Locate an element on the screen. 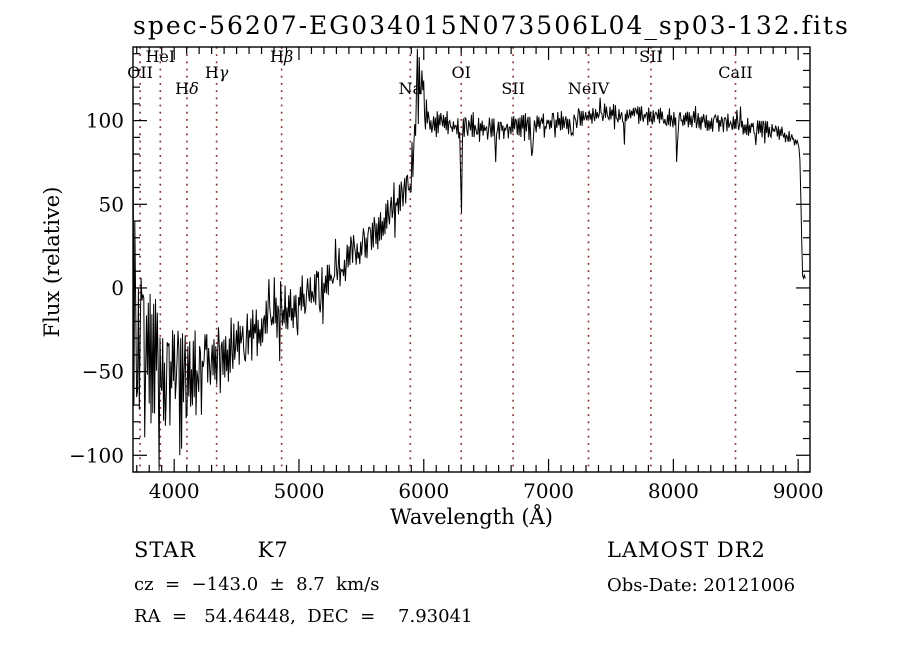 The width and height of the screenshot is (900, 650). spectral-line-label: HeI is located at coordinates (160, 56).